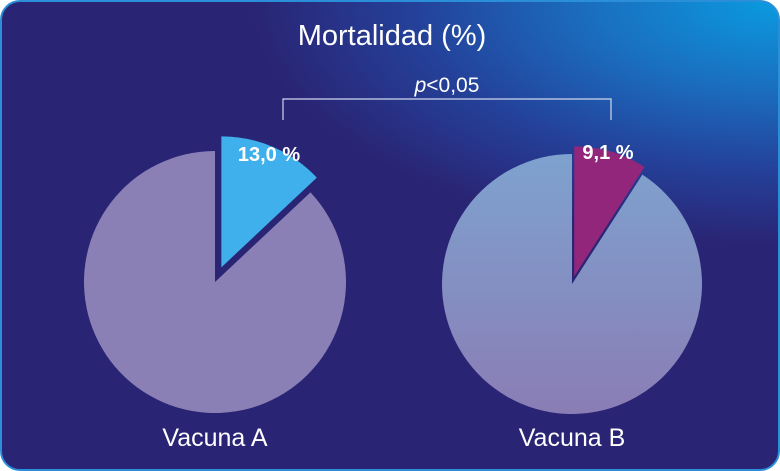 This screenshot has width=780, height=471. I want to click on significance-label: p<0,05, so click(447, 85).